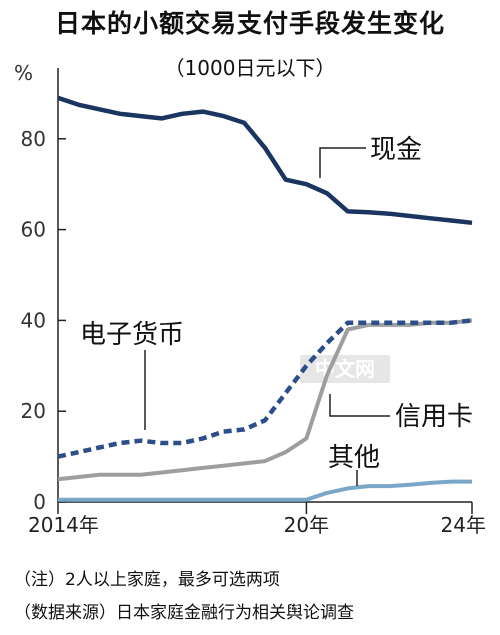  Describe the element at coordinates (396, 150) in the screenshot. I see `cash-series-label: 现金` at that location.